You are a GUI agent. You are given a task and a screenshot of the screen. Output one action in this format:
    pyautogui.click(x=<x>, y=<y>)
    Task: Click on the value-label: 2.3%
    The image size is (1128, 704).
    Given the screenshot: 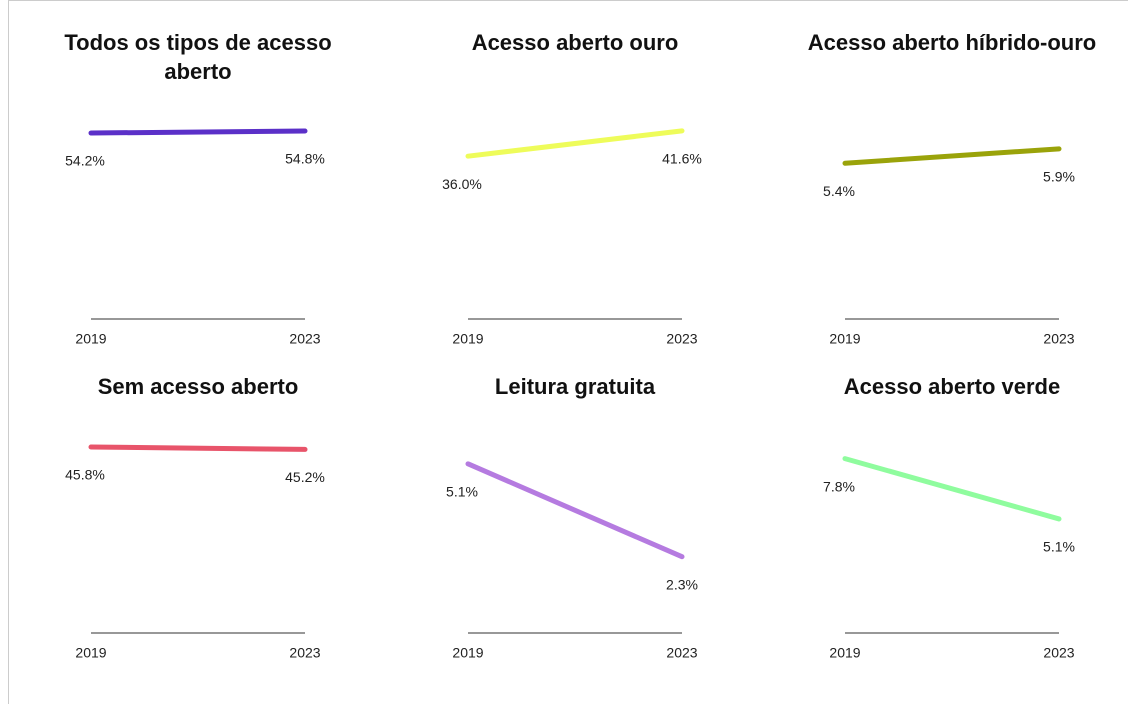 What is the action you would take?
    pyautogui.click(x=682, y=584)
    